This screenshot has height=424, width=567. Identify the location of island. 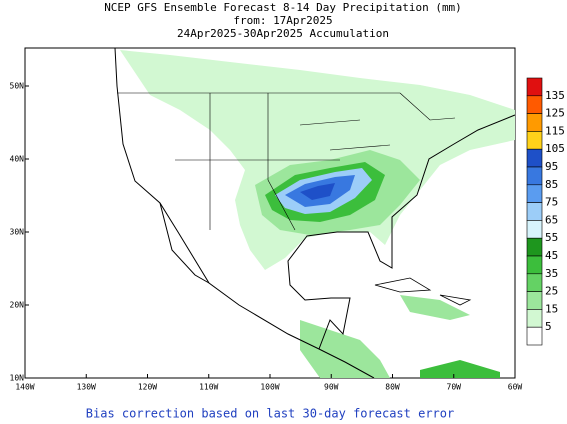
(423, 291).